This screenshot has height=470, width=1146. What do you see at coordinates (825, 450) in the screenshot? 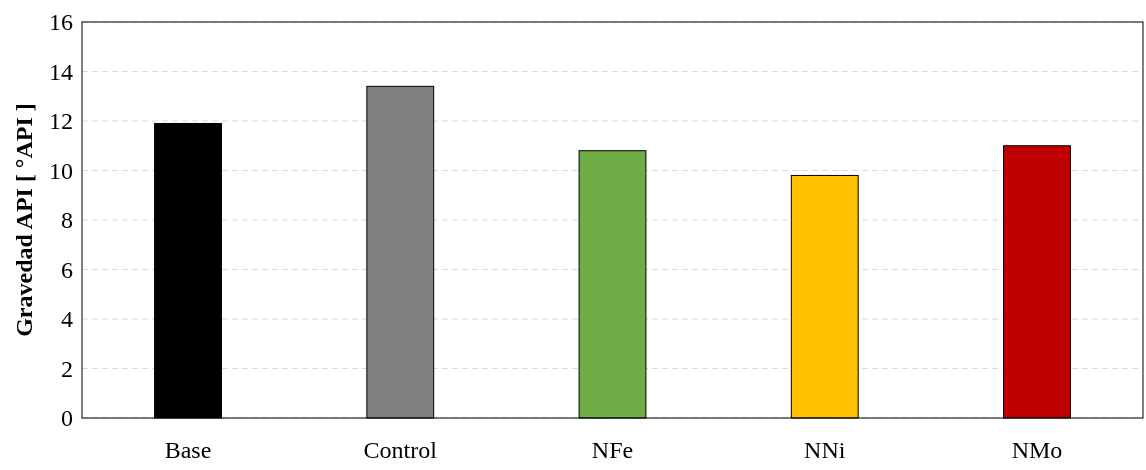
I see `x-tick-label: NNi` at bounding box center [825, 450].